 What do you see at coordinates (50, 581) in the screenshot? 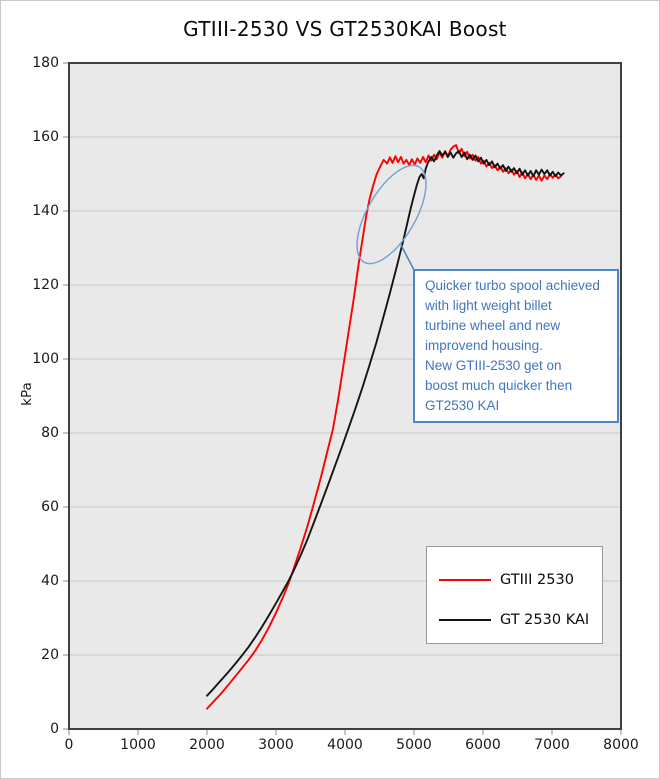
I see `y-tick-label: 40` at bounding box center [50, 581].